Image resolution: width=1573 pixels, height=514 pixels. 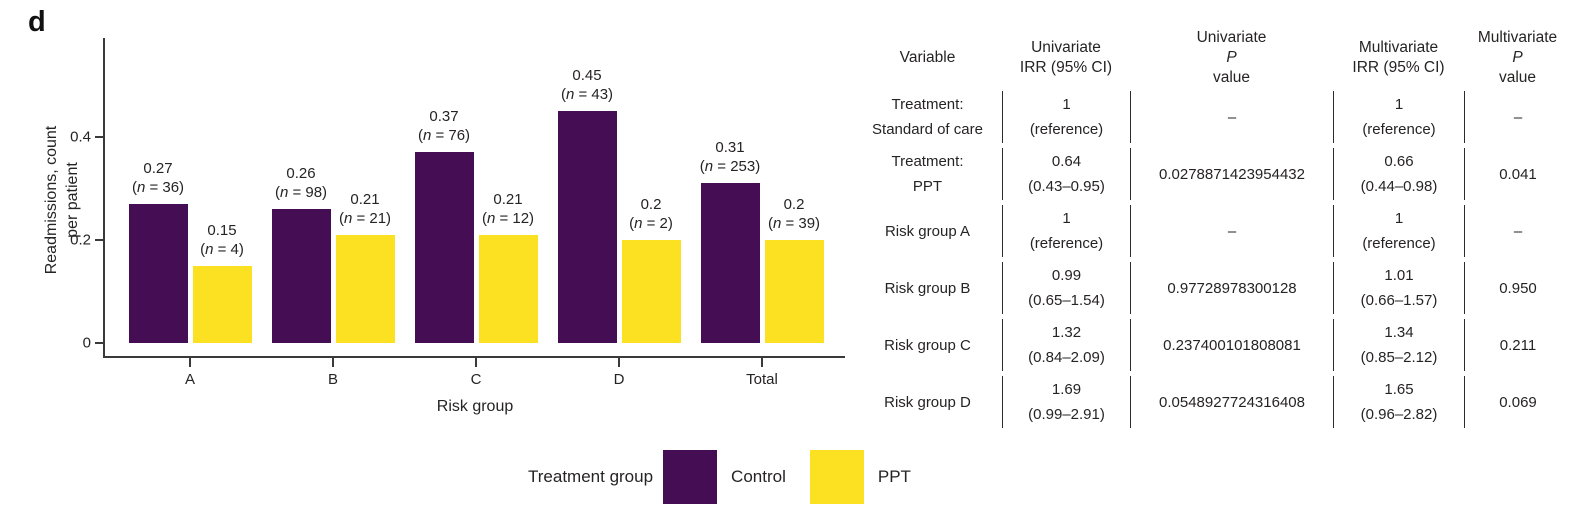 I want to click on table-header-col2: Univariate IRR (95% CI), so click(x=1066, y=57).